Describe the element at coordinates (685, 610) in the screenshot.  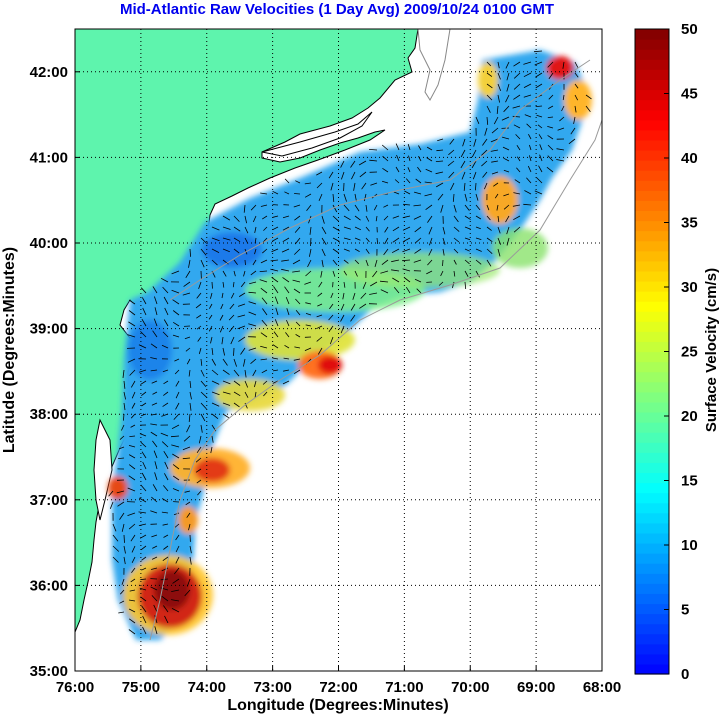
I see `colorbar-tick-label: 5` at that location.